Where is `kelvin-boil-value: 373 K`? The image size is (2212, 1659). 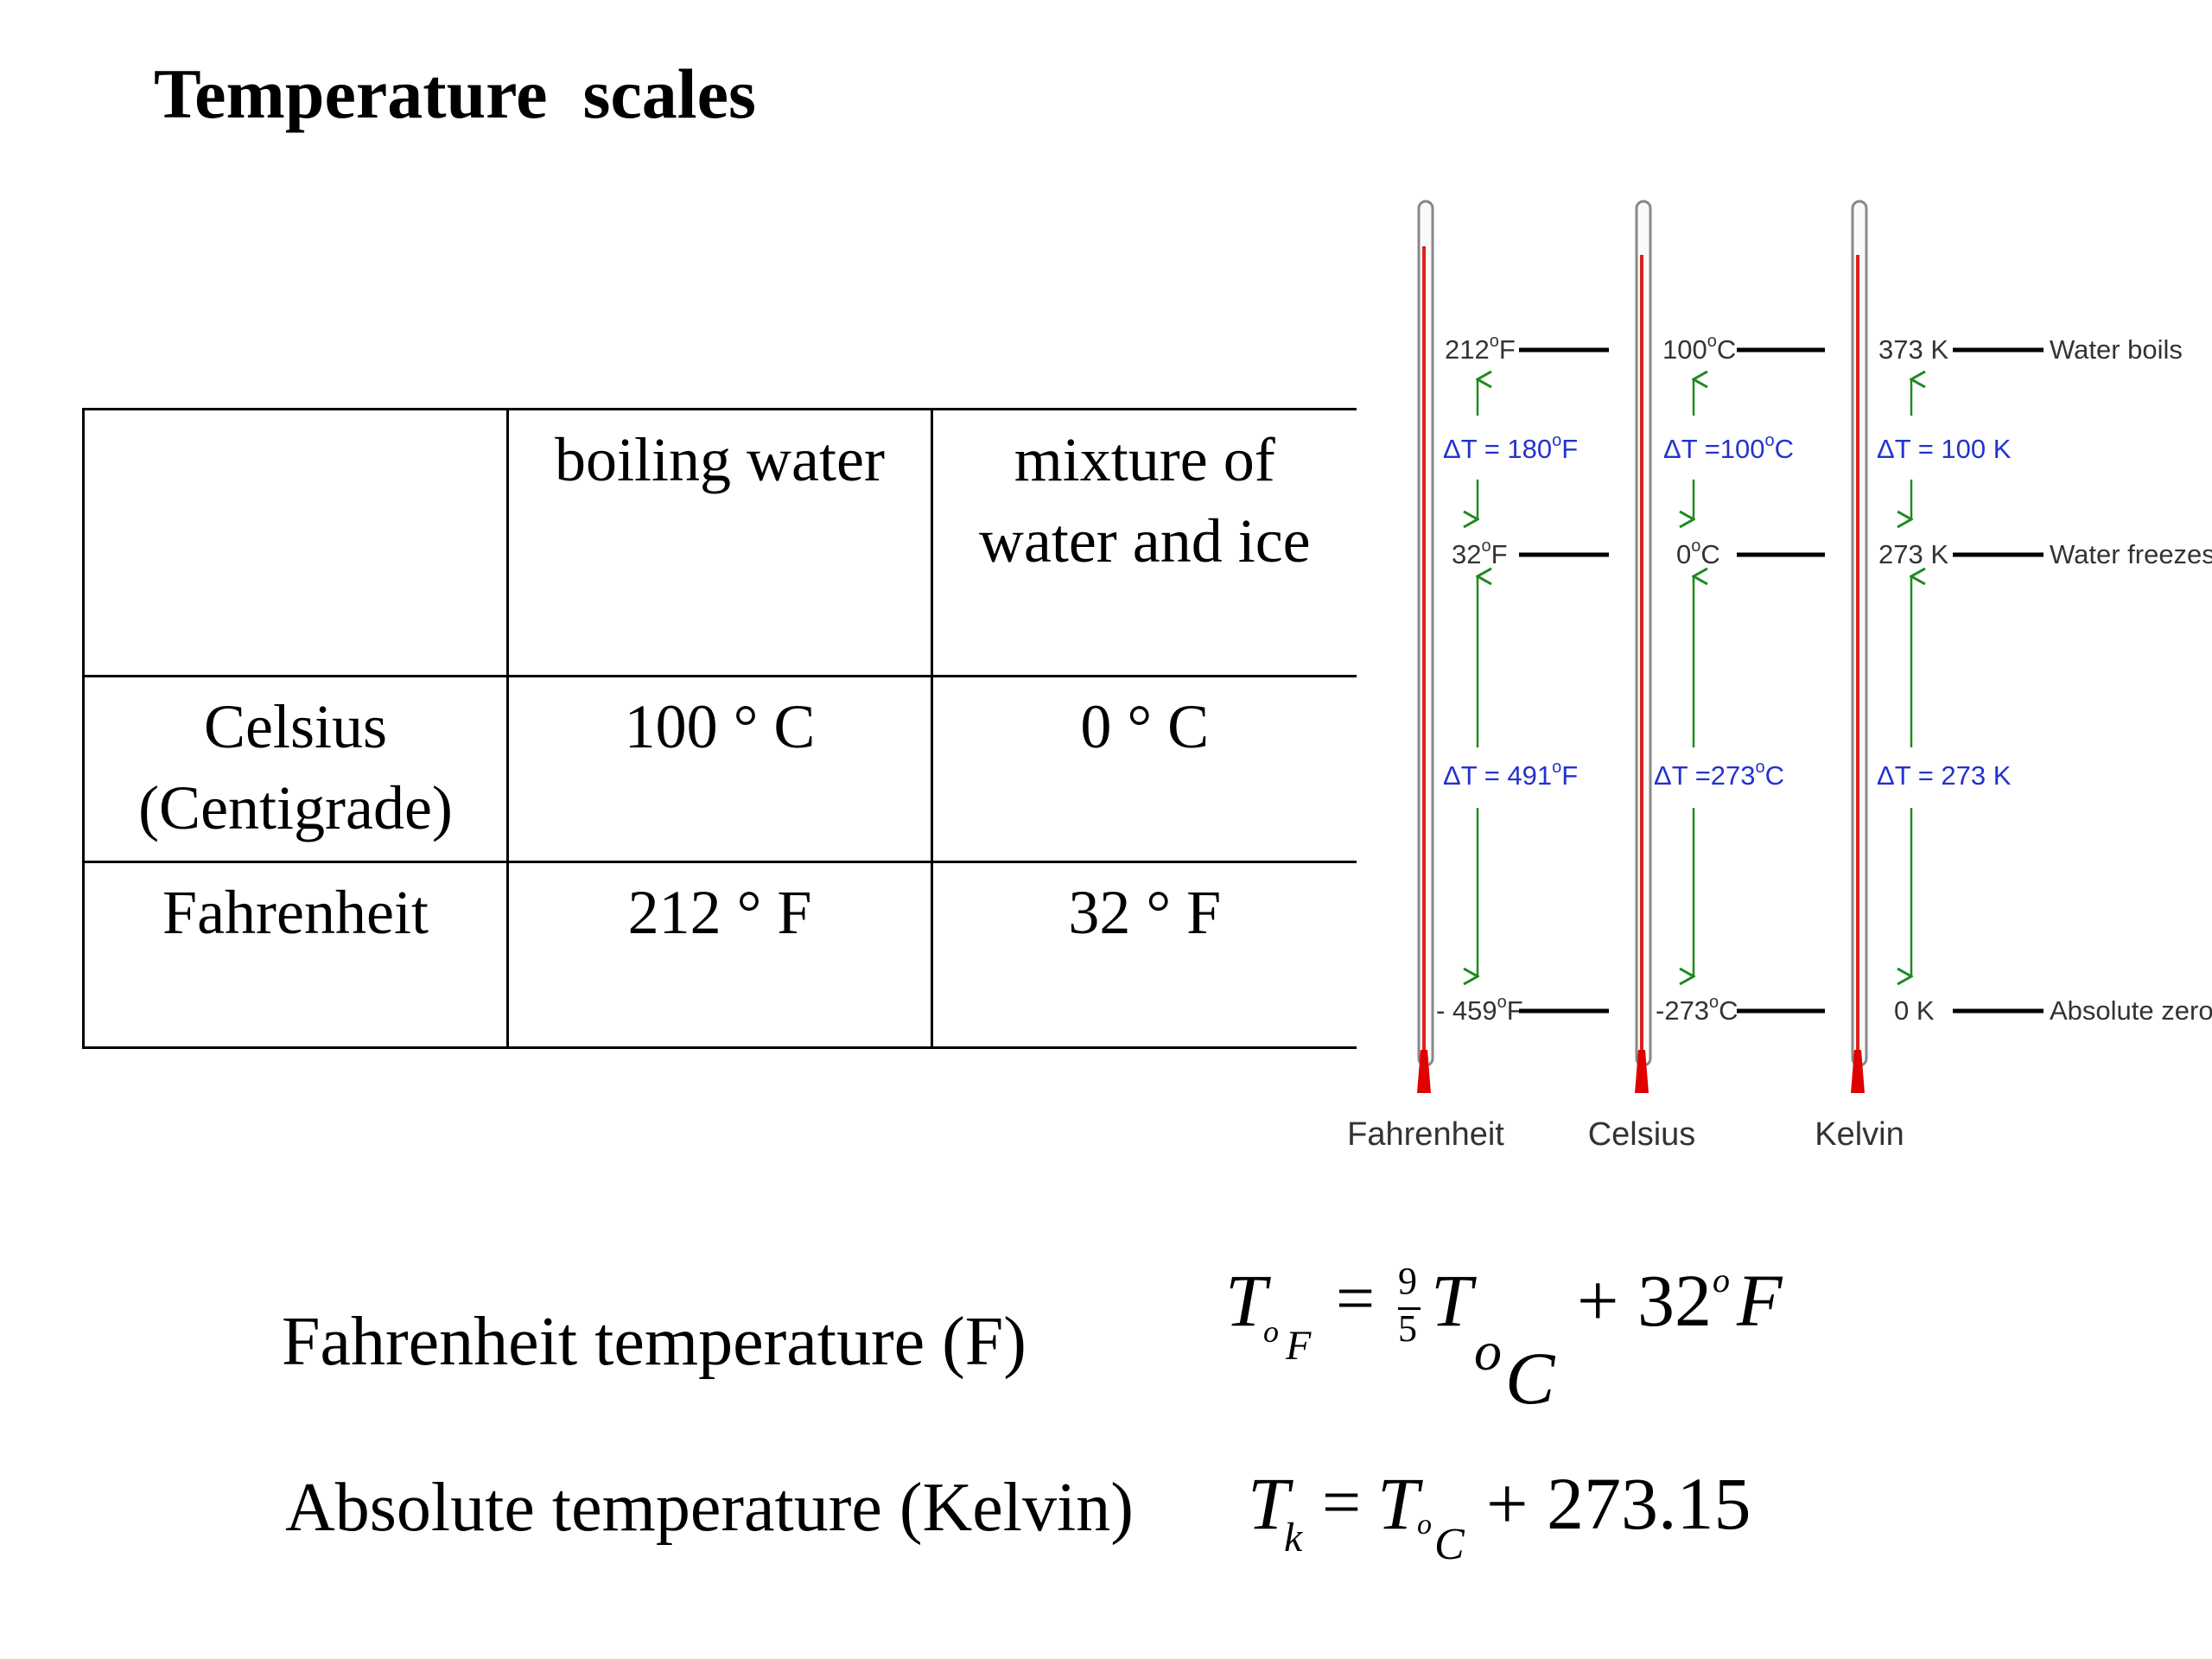
kelvin-boil-value: 373 K is located at coordinates (1913, 349).